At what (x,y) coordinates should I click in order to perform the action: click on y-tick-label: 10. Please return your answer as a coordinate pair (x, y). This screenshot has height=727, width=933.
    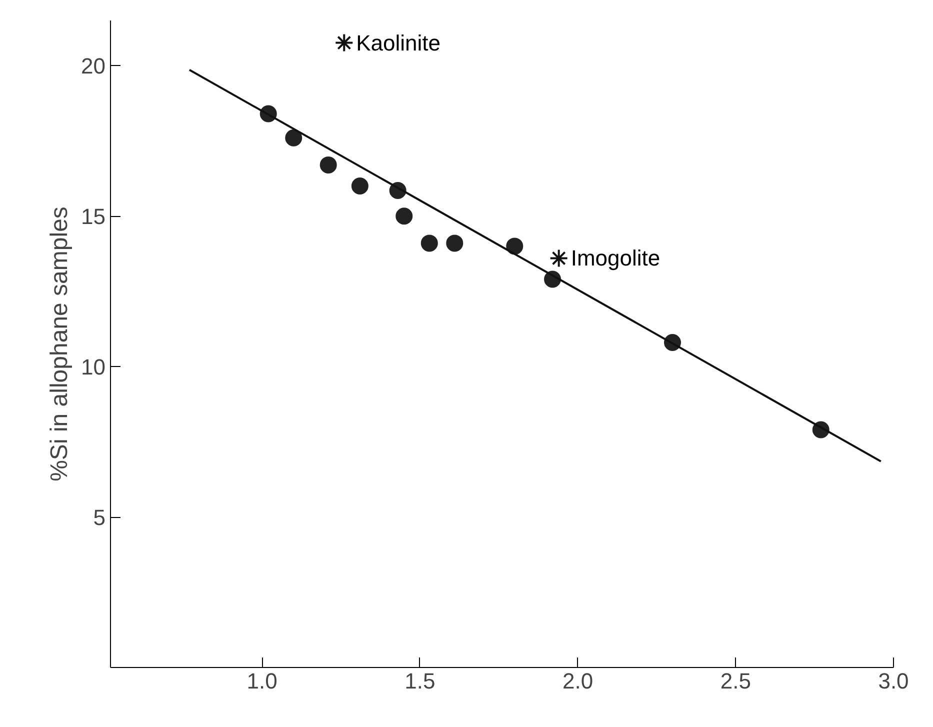
    Looking at the image, I should click on (93, 367).